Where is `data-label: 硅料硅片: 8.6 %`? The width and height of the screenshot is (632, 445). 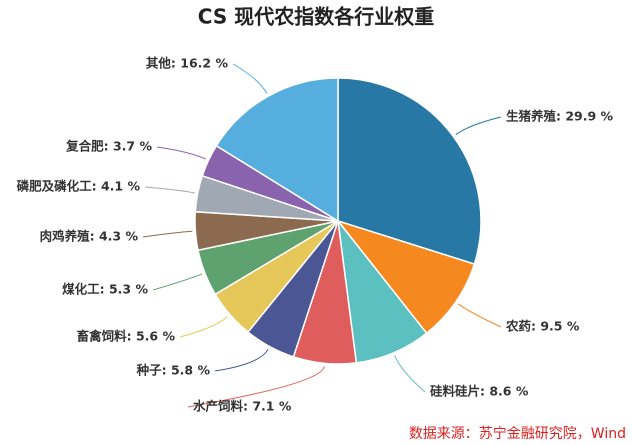 data-label: 硅料硅片: 8.6 % is located at coordinates (479, 391).